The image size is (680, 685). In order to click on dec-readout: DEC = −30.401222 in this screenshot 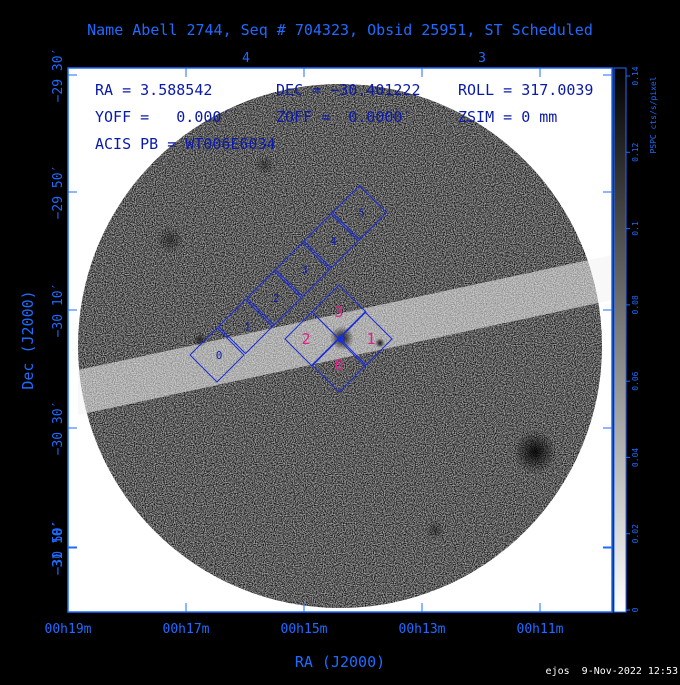, I will do `click(348, 90)`.